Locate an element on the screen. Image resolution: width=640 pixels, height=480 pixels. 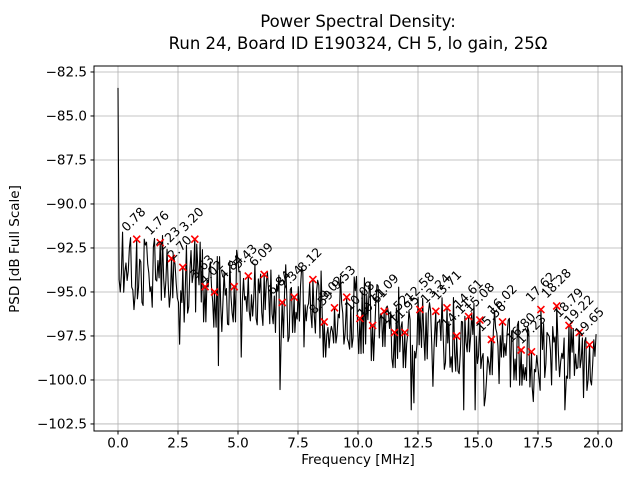
y-tick-label: −92.5 is located at coordinates (66, 248).